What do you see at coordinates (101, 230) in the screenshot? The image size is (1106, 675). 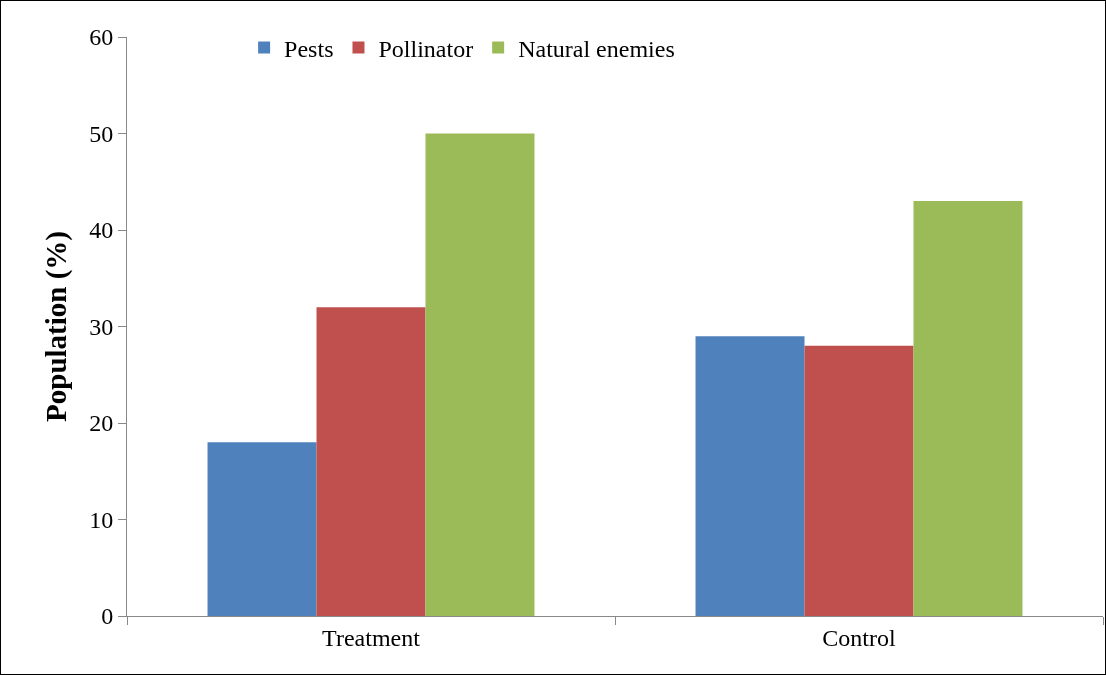 I see `y-tick-label: 40` at bounding box center [101, 230].